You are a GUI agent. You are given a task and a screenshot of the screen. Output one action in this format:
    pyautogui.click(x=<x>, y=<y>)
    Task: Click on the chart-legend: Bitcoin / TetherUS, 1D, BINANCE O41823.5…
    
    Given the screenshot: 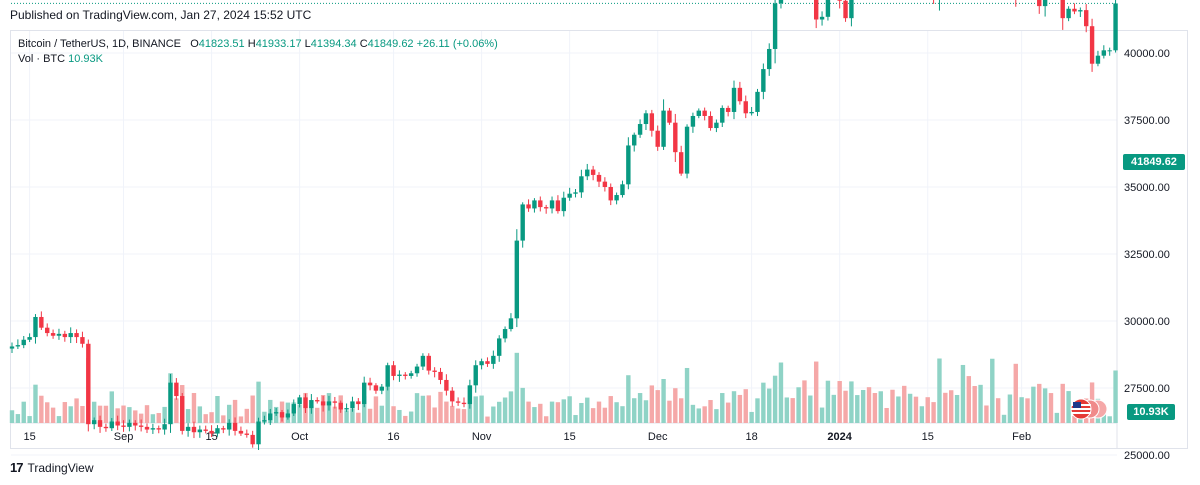 What is the action you would take?
    pyautogui.click(x=258, y=44)
    